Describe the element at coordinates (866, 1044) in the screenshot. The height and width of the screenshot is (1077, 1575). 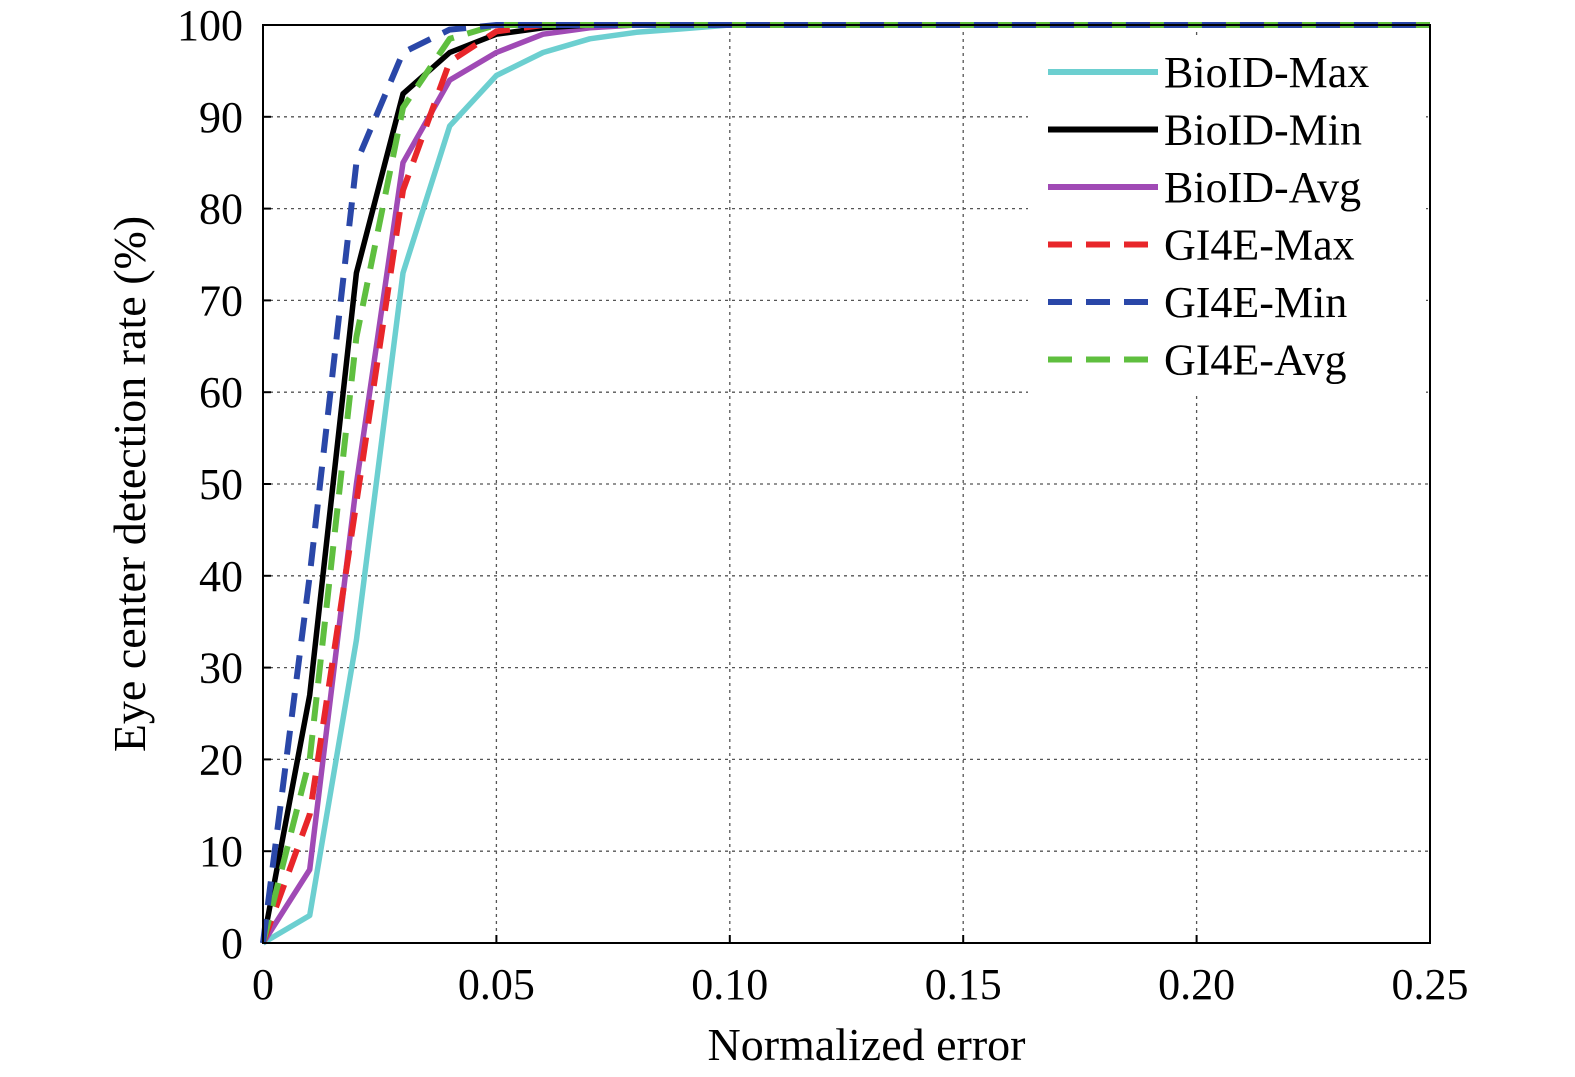
I see `x-axis-title: Normalized error` at that location.